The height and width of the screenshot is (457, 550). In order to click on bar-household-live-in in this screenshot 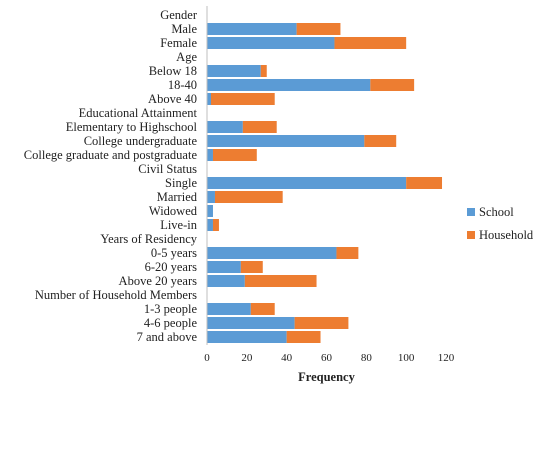, I will do `click(215, 225)`.